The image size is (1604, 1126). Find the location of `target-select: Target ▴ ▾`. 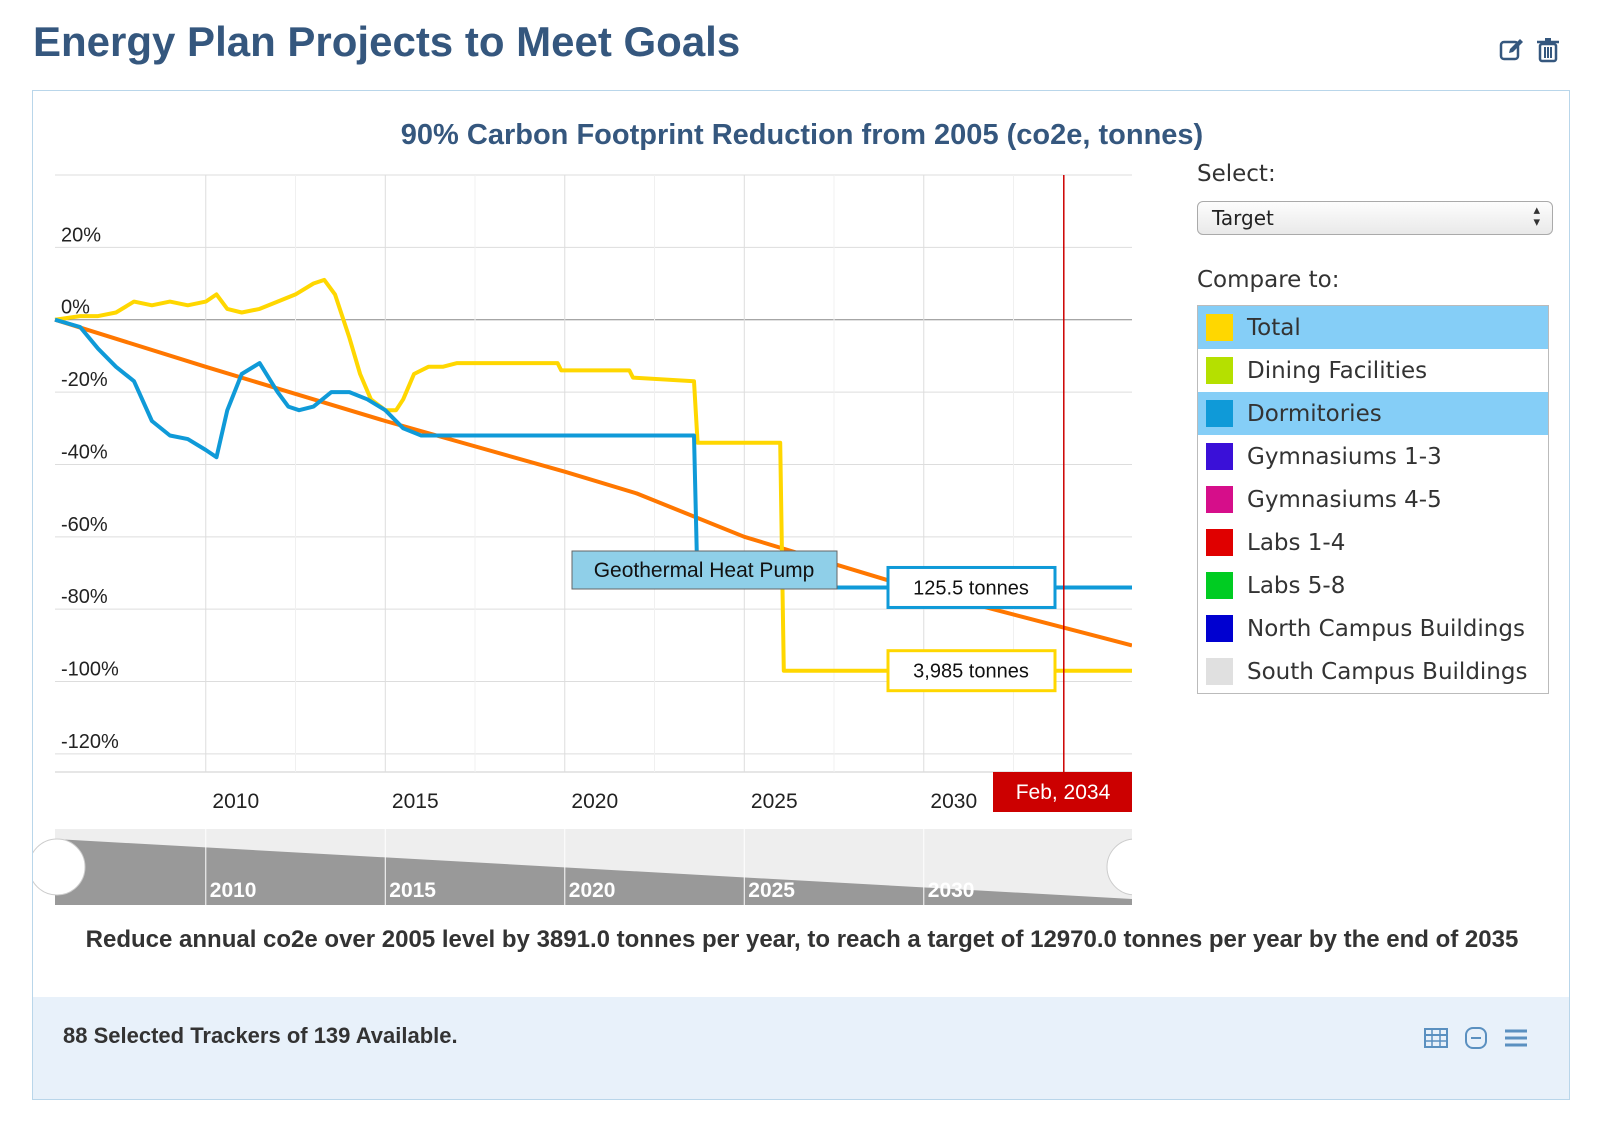

target-select: Target ▴ ▾ is located at coordinates (1375, 218).